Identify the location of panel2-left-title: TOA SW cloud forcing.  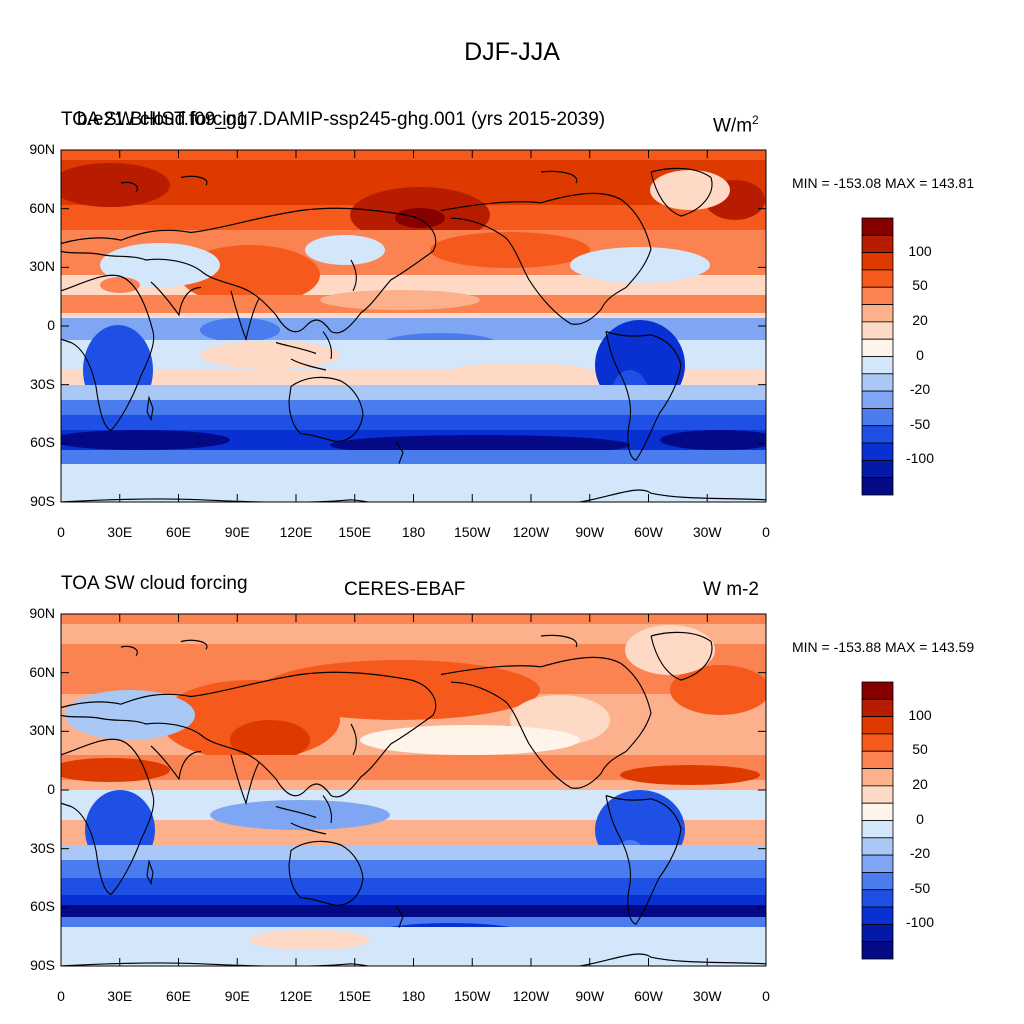
(154, 583).